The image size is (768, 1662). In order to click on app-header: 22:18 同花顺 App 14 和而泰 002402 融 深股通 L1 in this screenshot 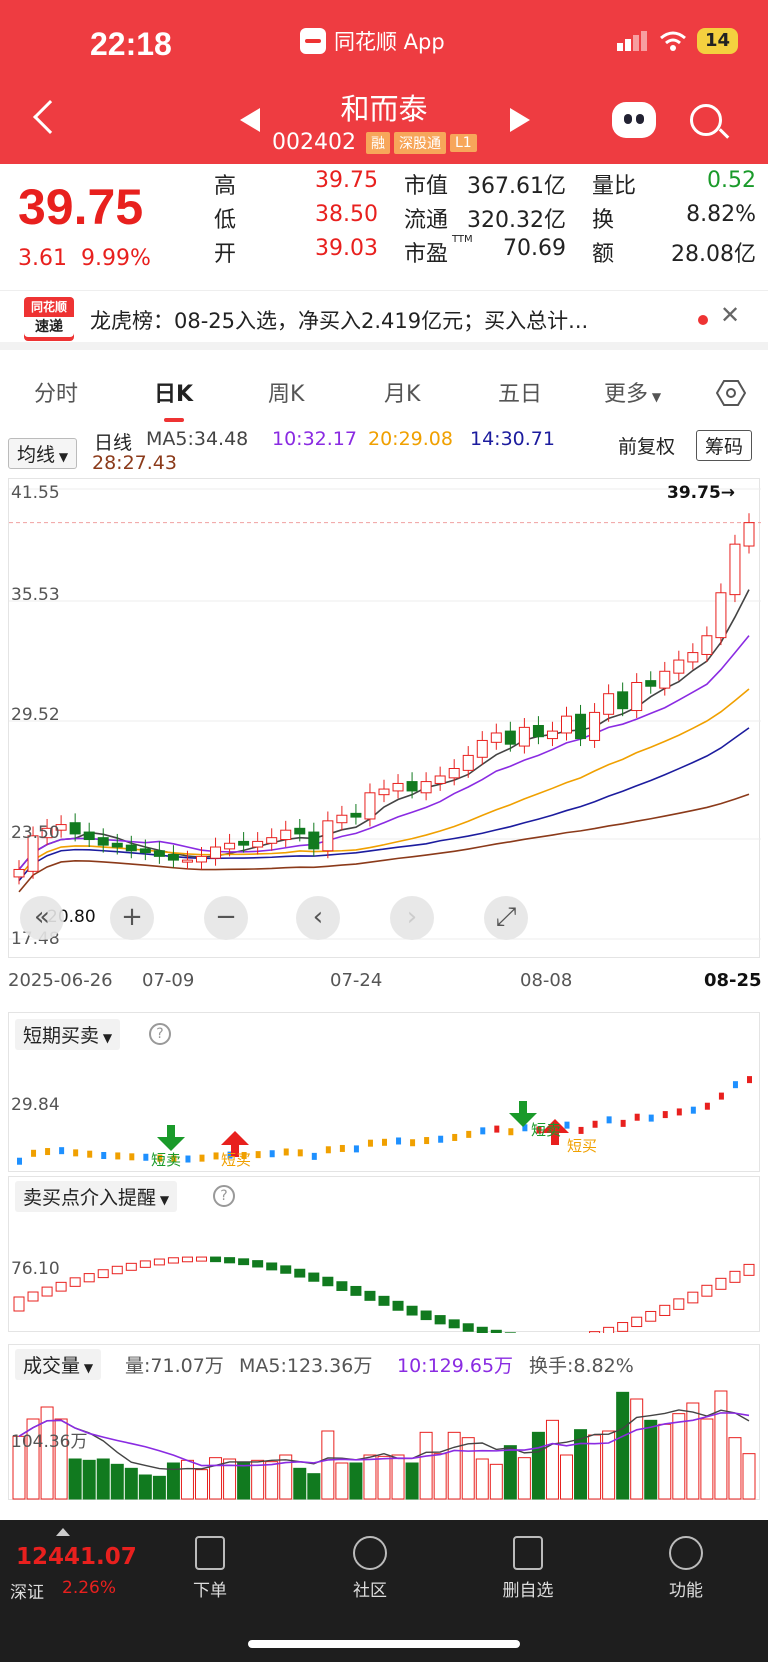, I will do `click(384, 82)`.